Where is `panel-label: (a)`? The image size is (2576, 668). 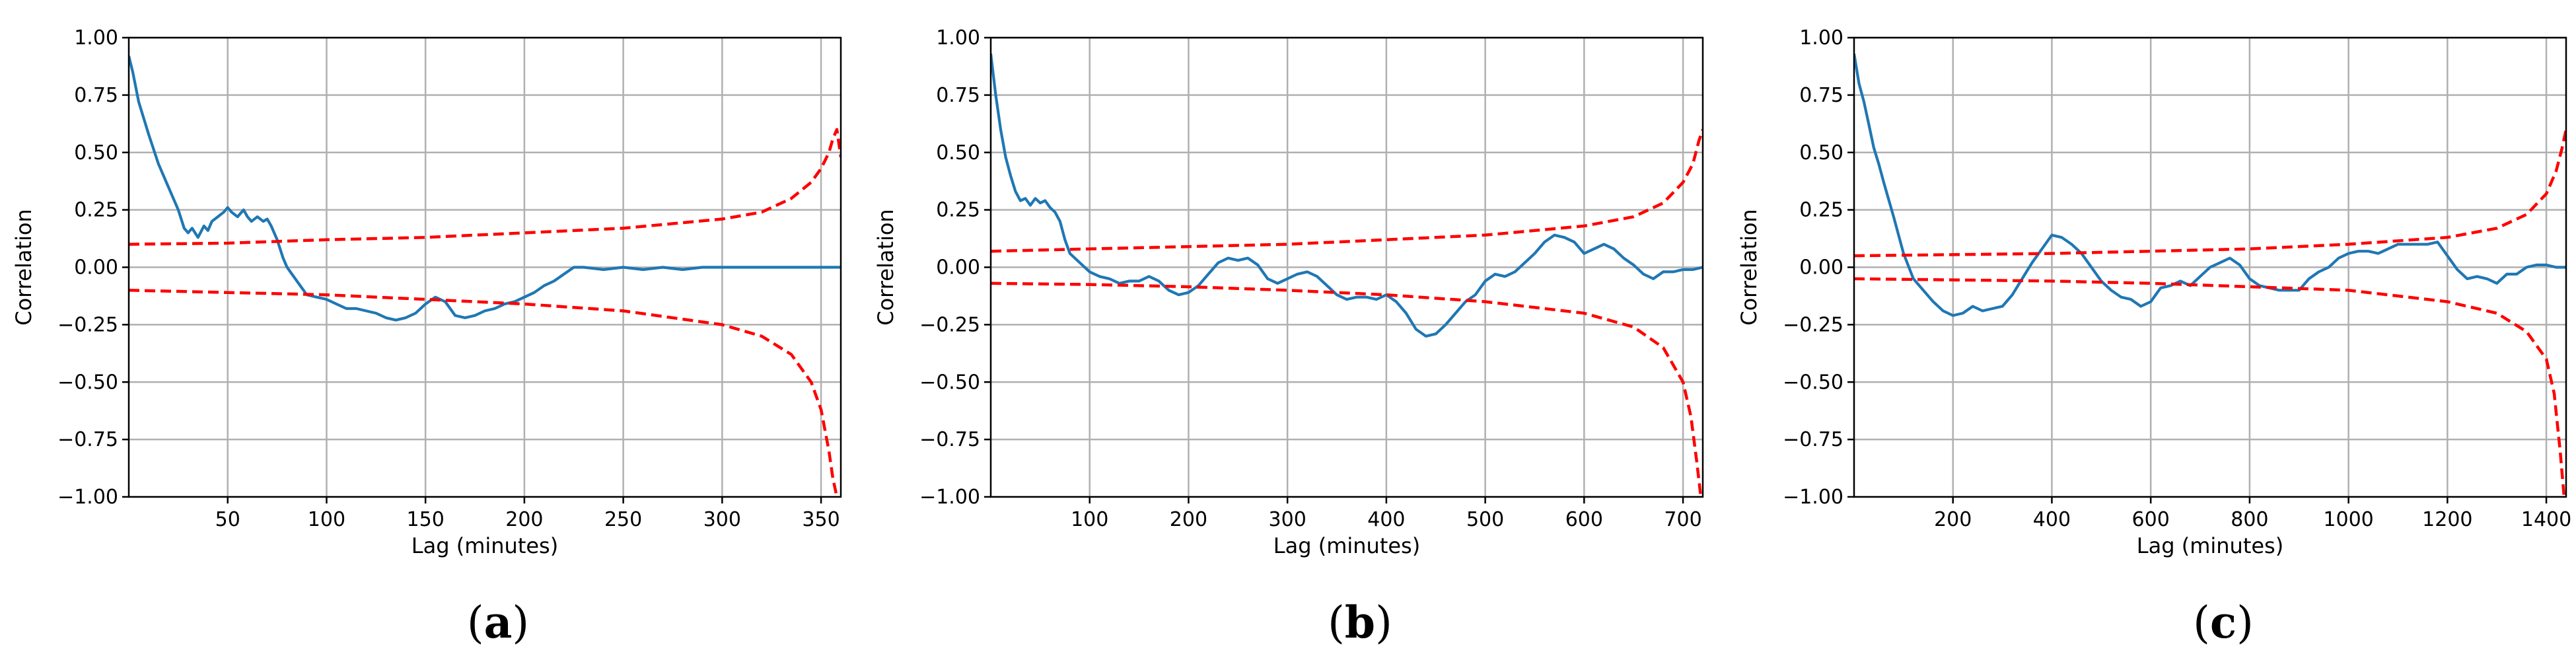 panel-label: (a) is located at coordinates (498, 622).